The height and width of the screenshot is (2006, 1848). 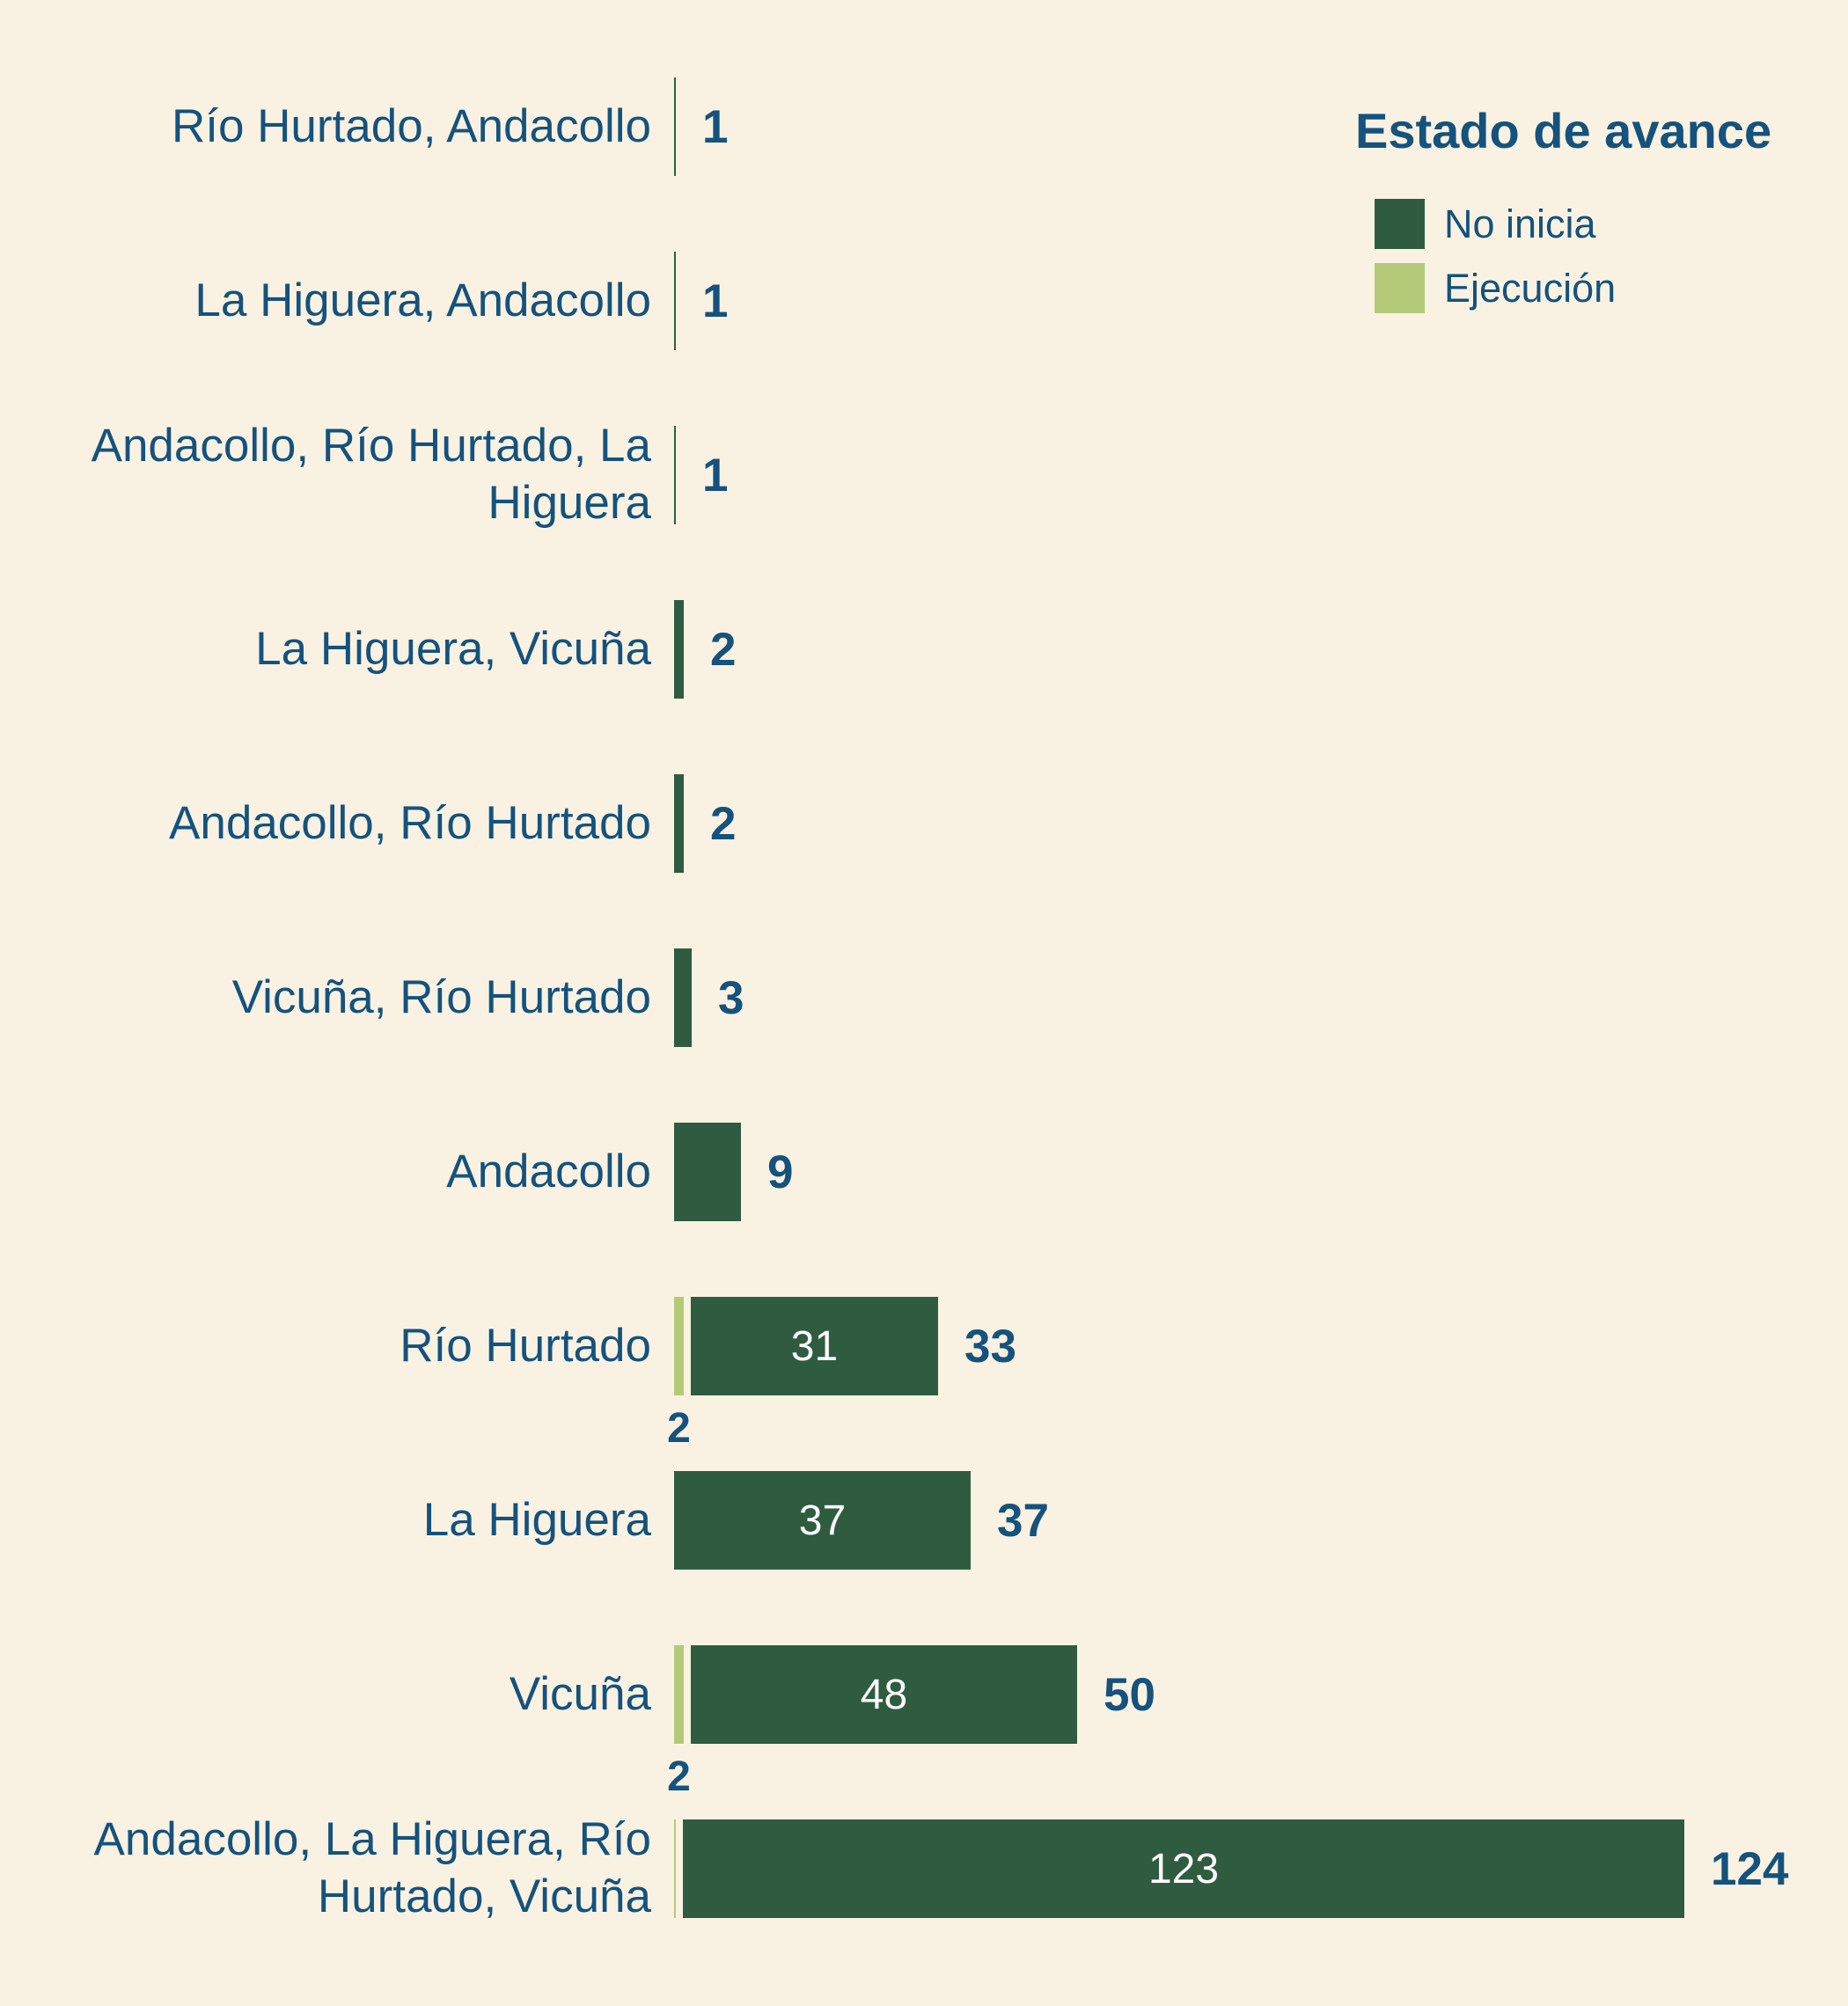 I want to click on chart-row: Río Hurtado 2 31 33, so click(x=924, y=1355).